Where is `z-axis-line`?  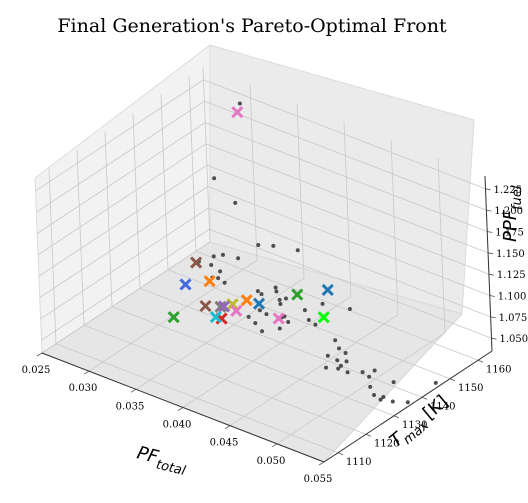 z-axis-line is located at coordinates (488, 263).